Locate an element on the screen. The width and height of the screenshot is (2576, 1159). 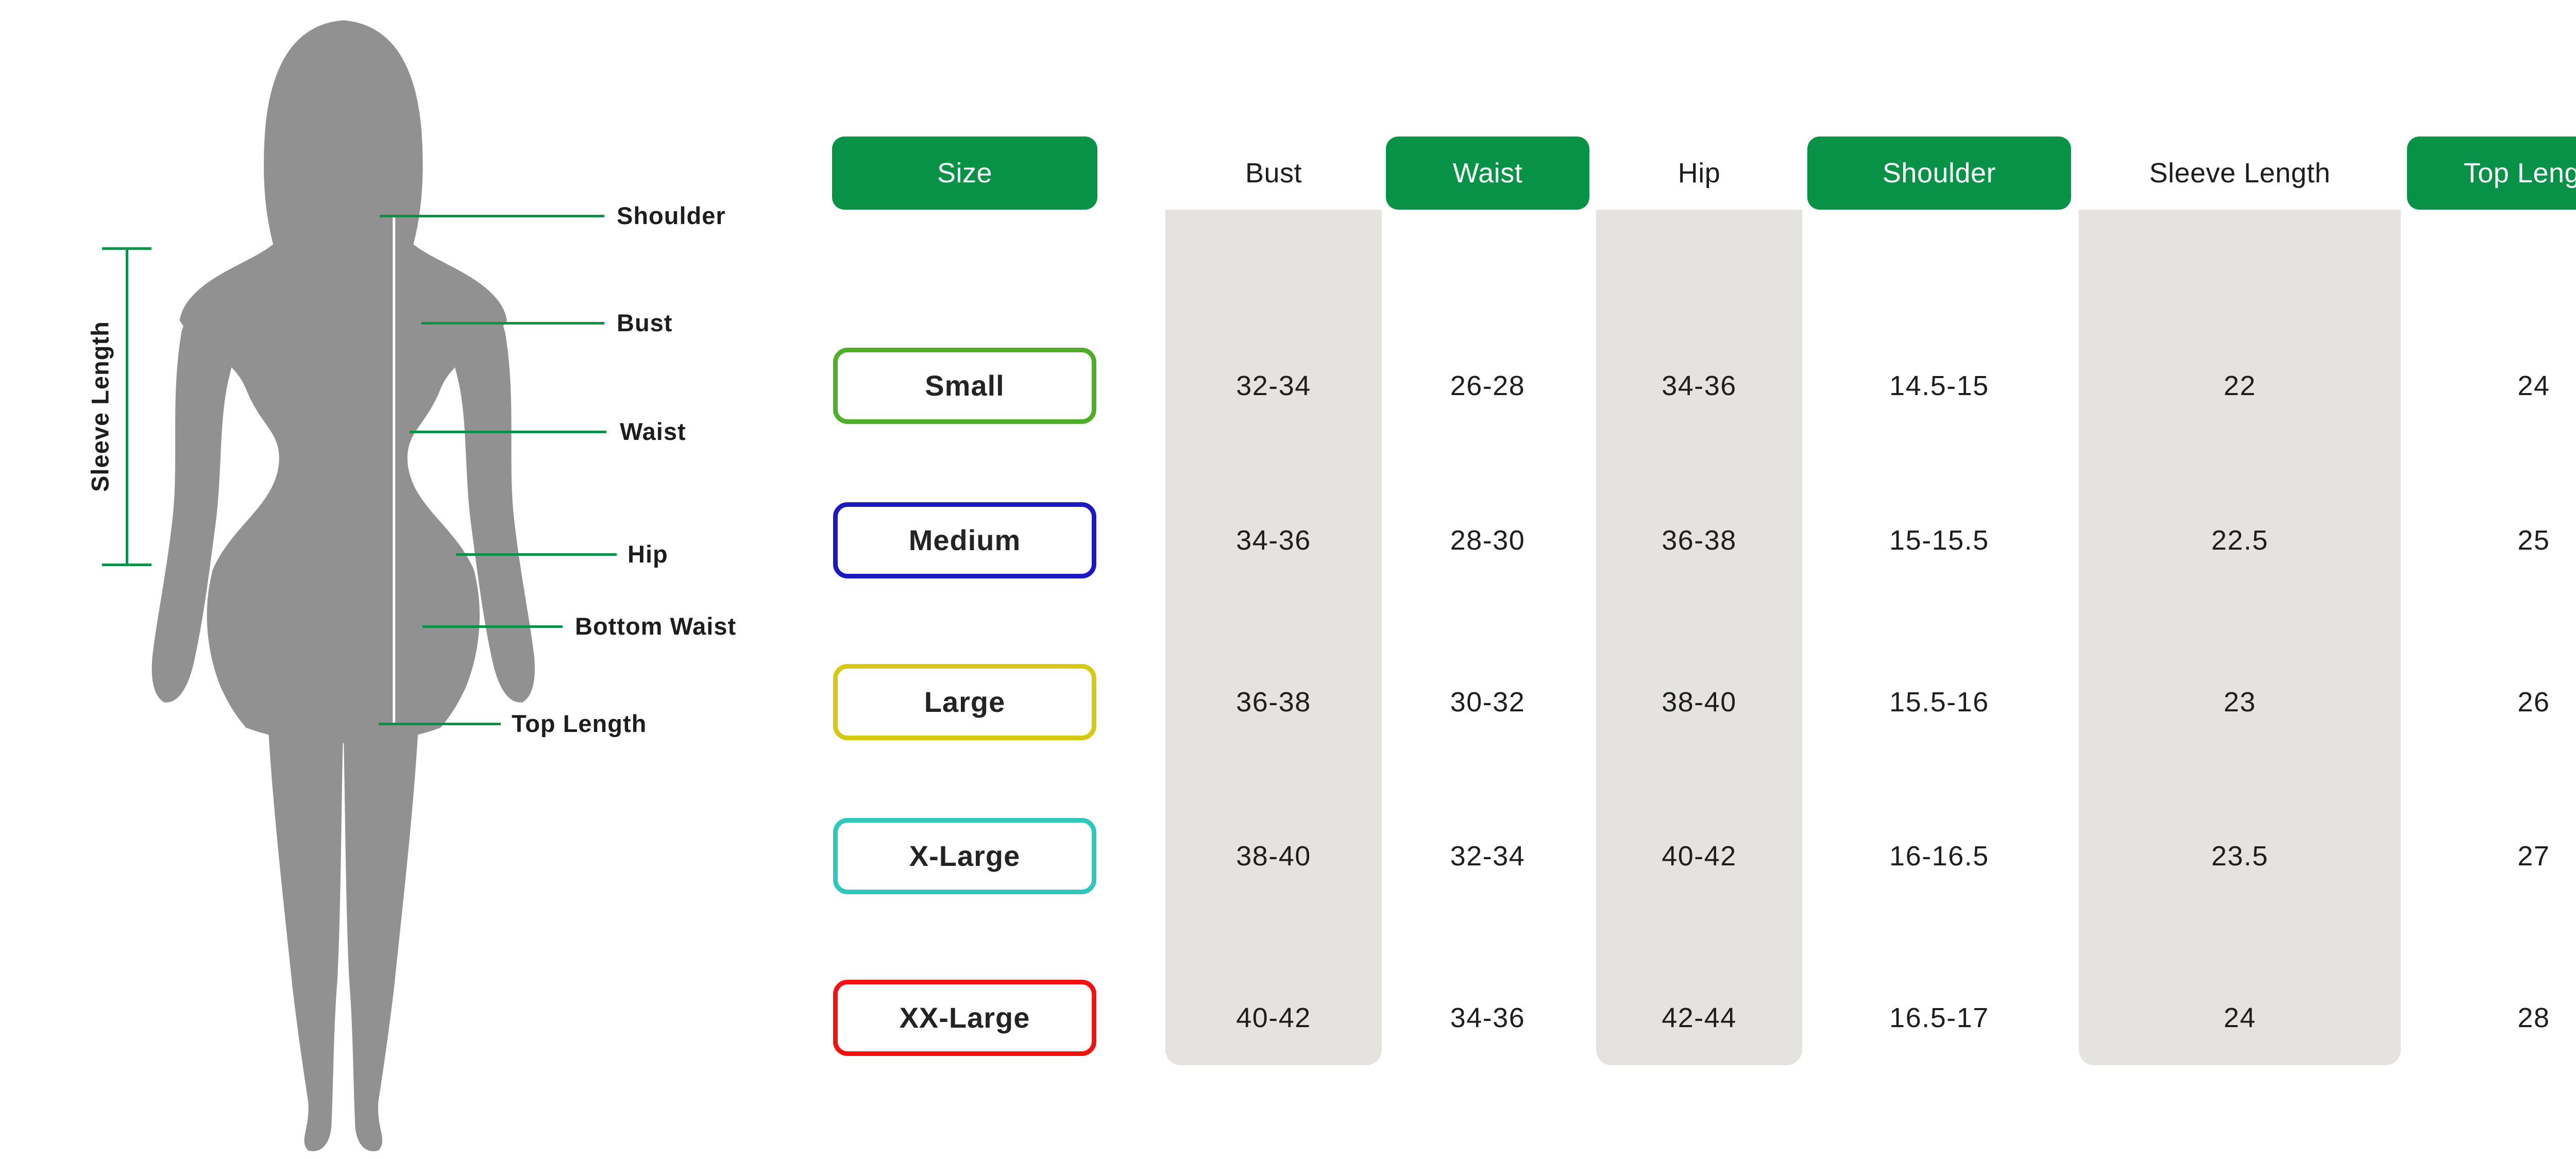
hip-line is located at coordinates (536, 554).